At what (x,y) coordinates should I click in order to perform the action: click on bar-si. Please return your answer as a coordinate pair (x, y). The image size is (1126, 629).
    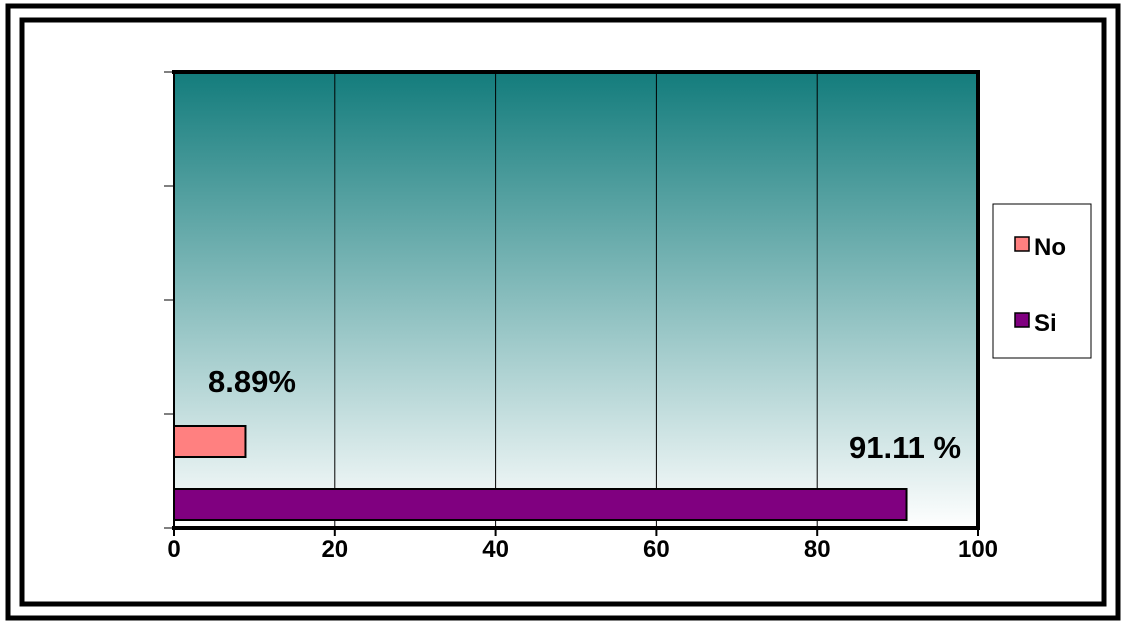
    Looking at the image, I should click on (540, 504).